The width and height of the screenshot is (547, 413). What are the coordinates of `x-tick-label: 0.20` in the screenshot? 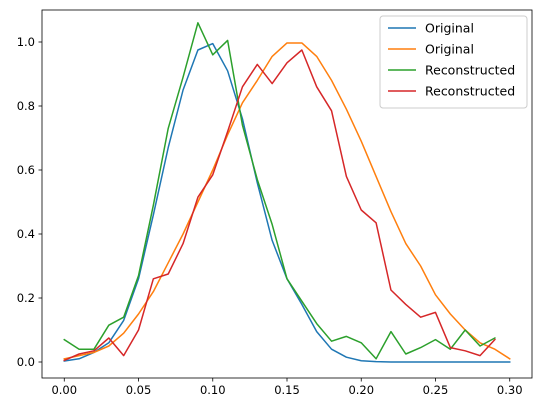 It's located at (361, 390).